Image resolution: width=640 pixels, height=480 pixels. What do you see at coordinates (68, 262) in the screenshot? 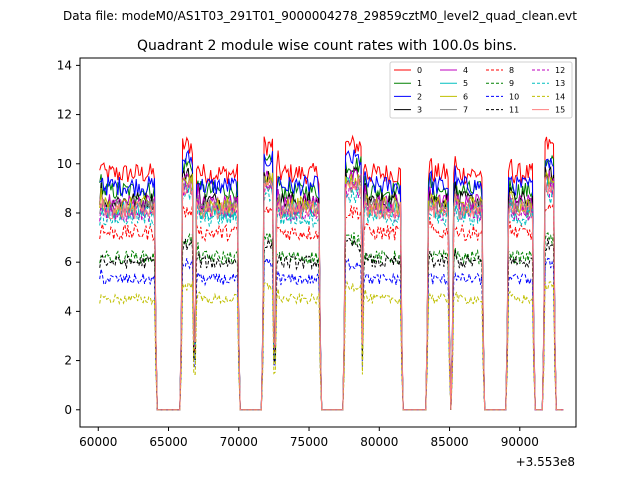
I see `y-tick-label: 6` at bounding box center [68, 262].